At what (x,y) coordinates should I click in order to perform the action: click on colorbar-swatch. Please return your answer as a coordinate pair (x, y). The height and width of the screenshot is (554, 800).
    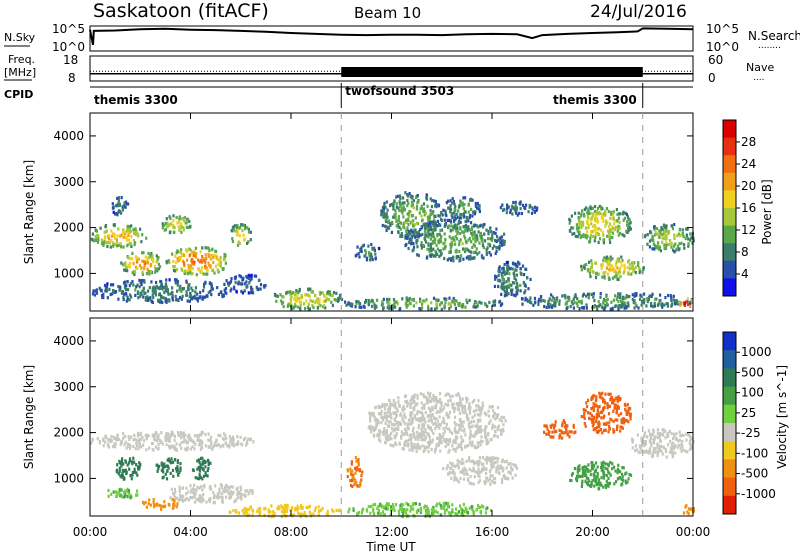
    Looking at the image, I should click on (729, 287).